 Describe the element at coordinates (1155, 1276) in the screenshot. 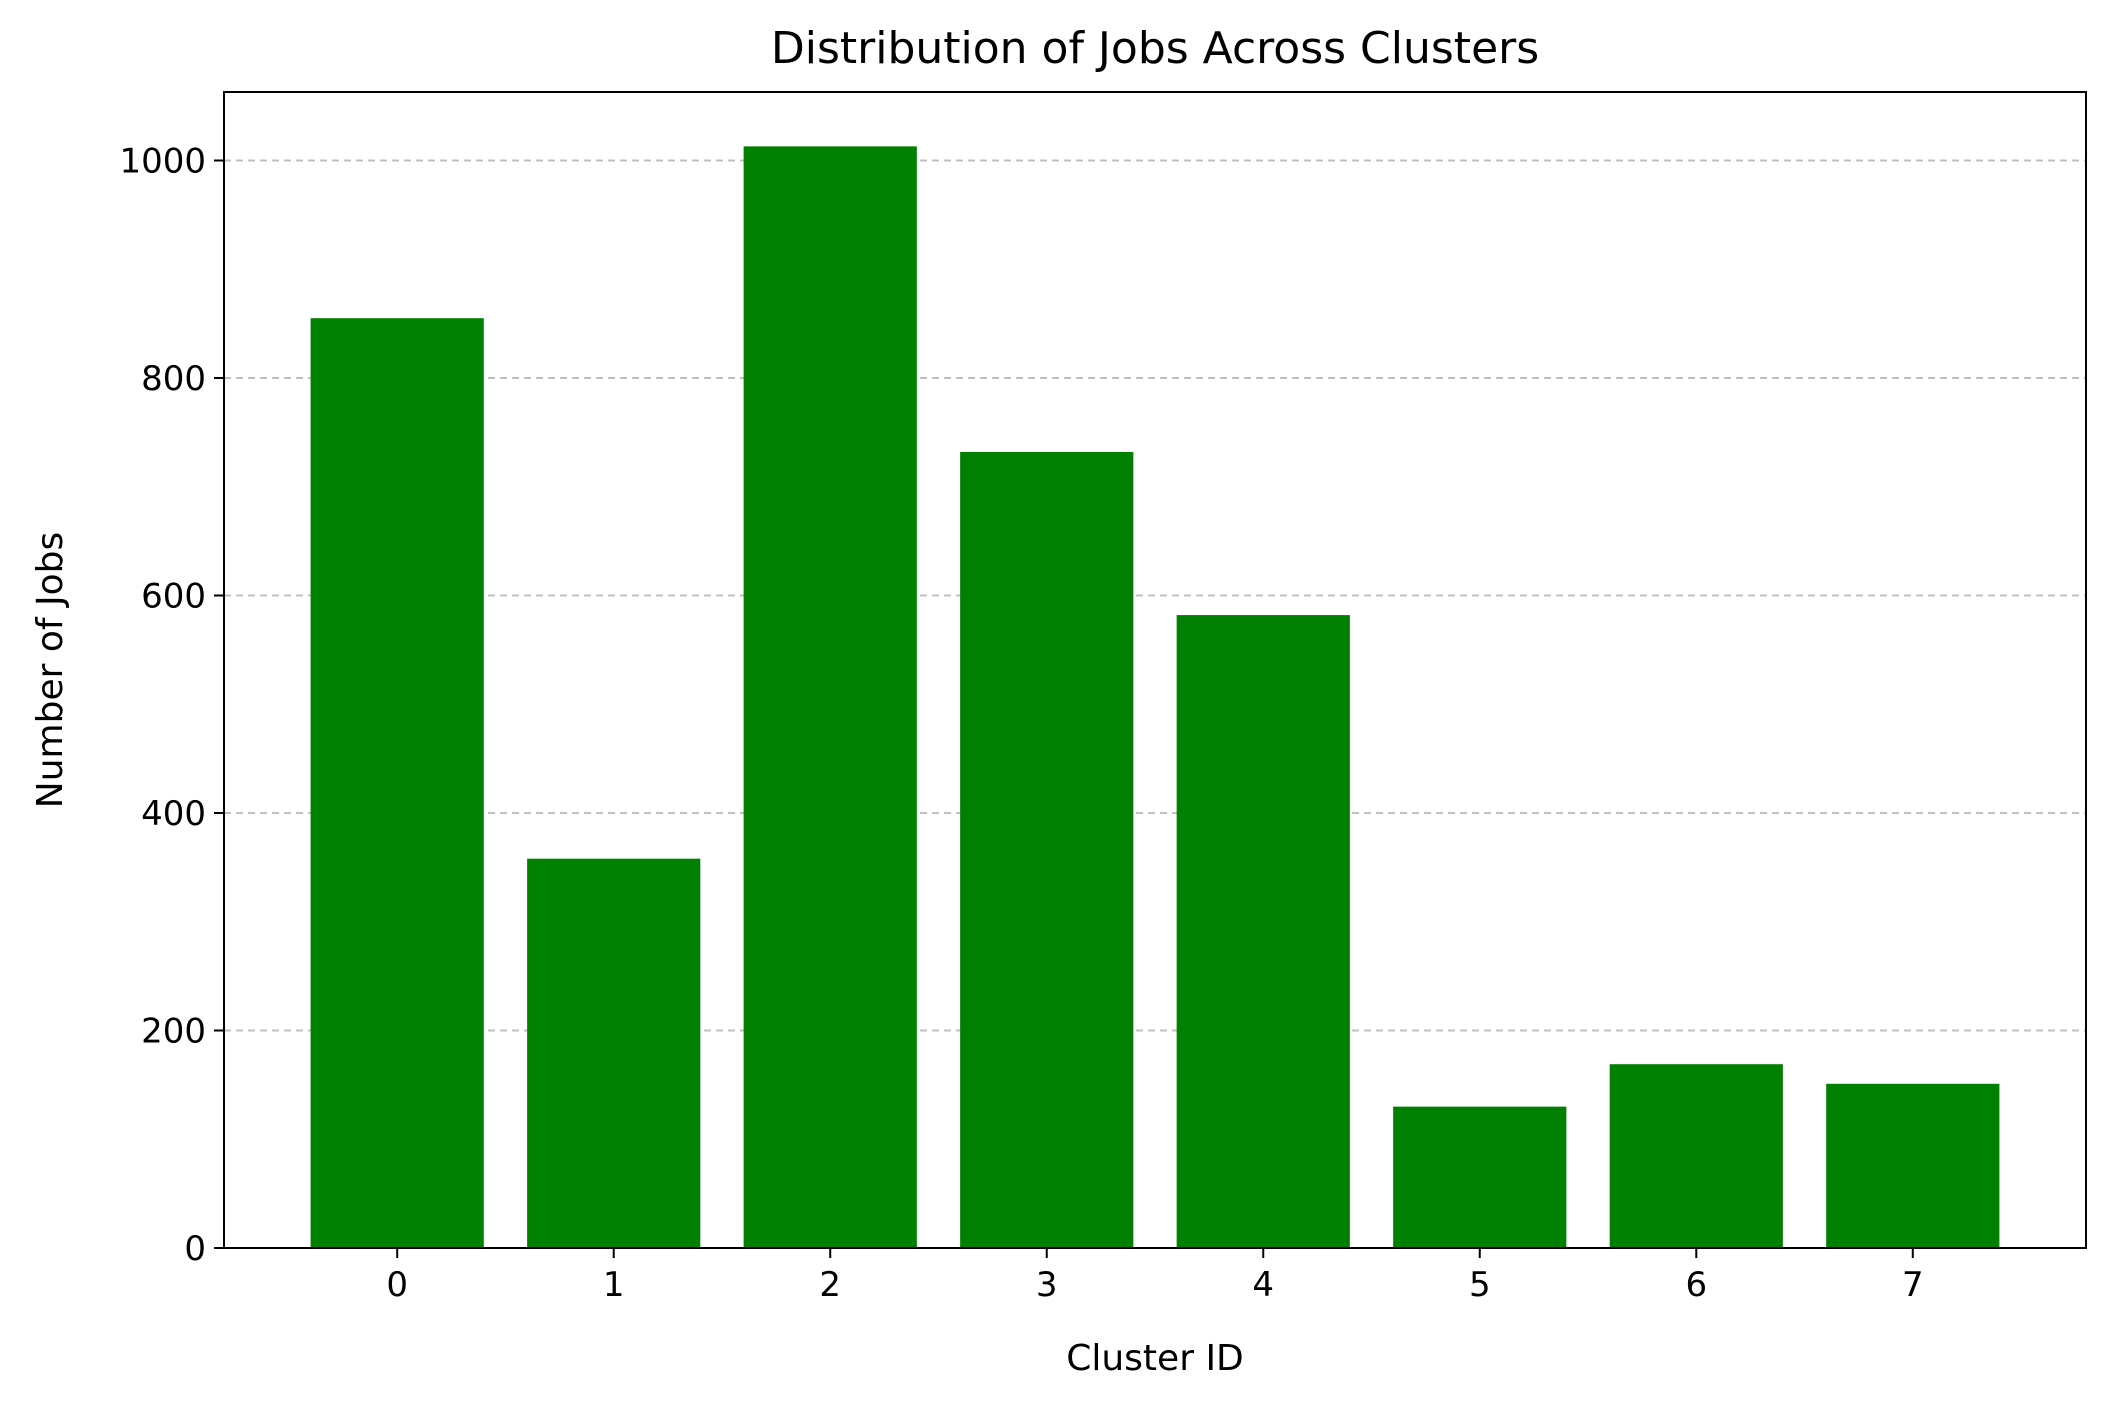

I see `x-ticks: 0 1 2 3 4 5 6 7` at that location.